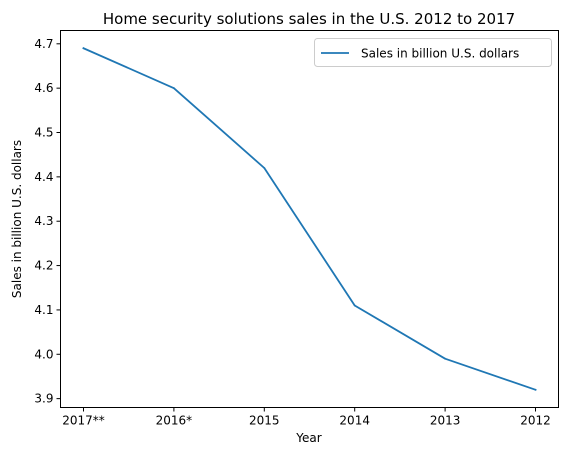 The height and width of the screenshot is (455, 567). What do you see at coordinates (535, 421) in the screenshot?
I see `x-tick-label: 2012` at bounding box center [535, 421].